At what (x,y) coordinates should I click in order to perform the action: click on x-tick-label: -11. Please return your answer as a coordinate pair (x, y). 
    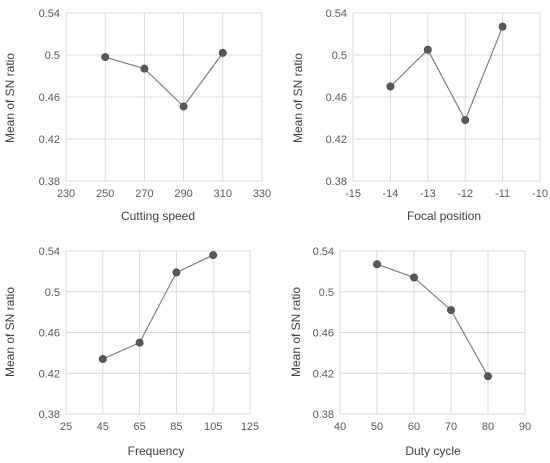
    Looking at the image, I should click on (502, 194).